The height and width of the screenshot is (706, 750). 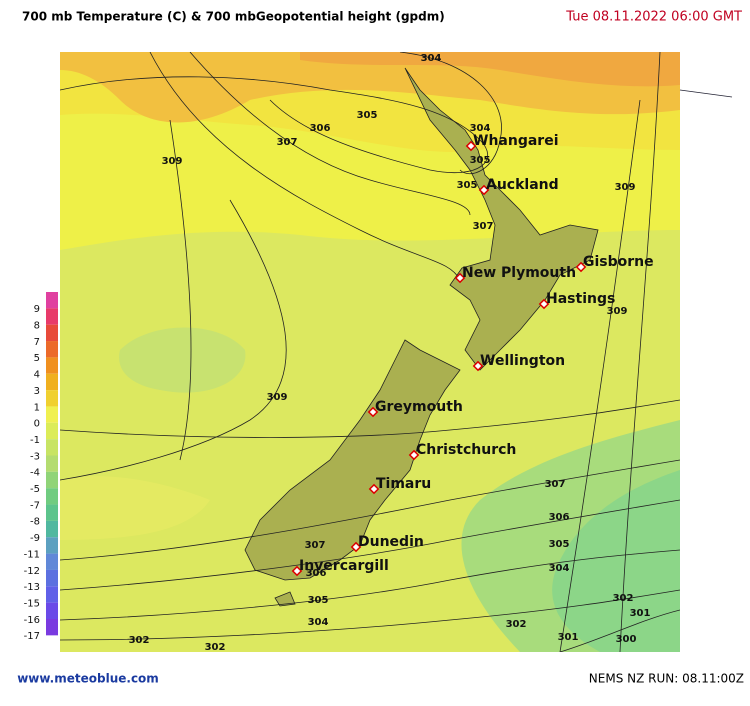 What do you see at coordinates (618, 262) in the screenshot?
I see `city-label: Gisborne` at bounding box center [618, 262].